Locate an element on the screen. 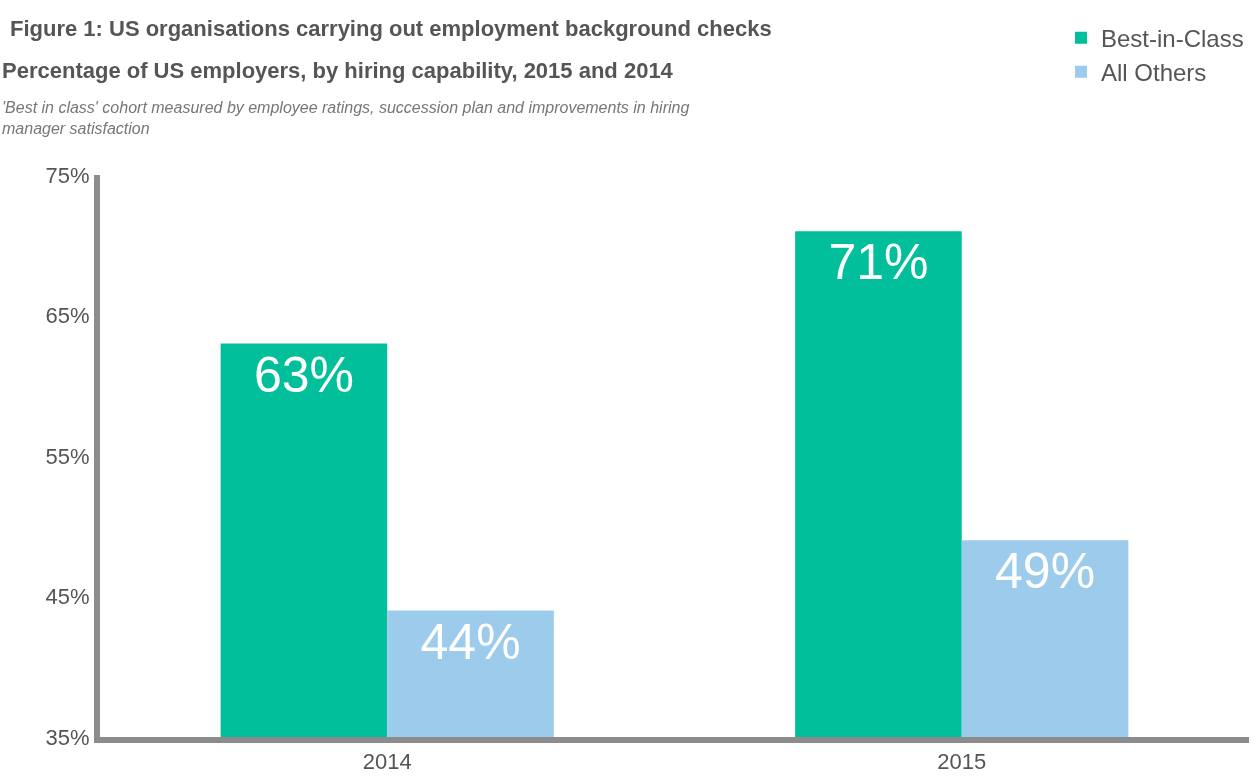 Image resolution: width=1259 pixels, height=784 pixels. y-tick-label: 35% is located at coordinates (67, 737).